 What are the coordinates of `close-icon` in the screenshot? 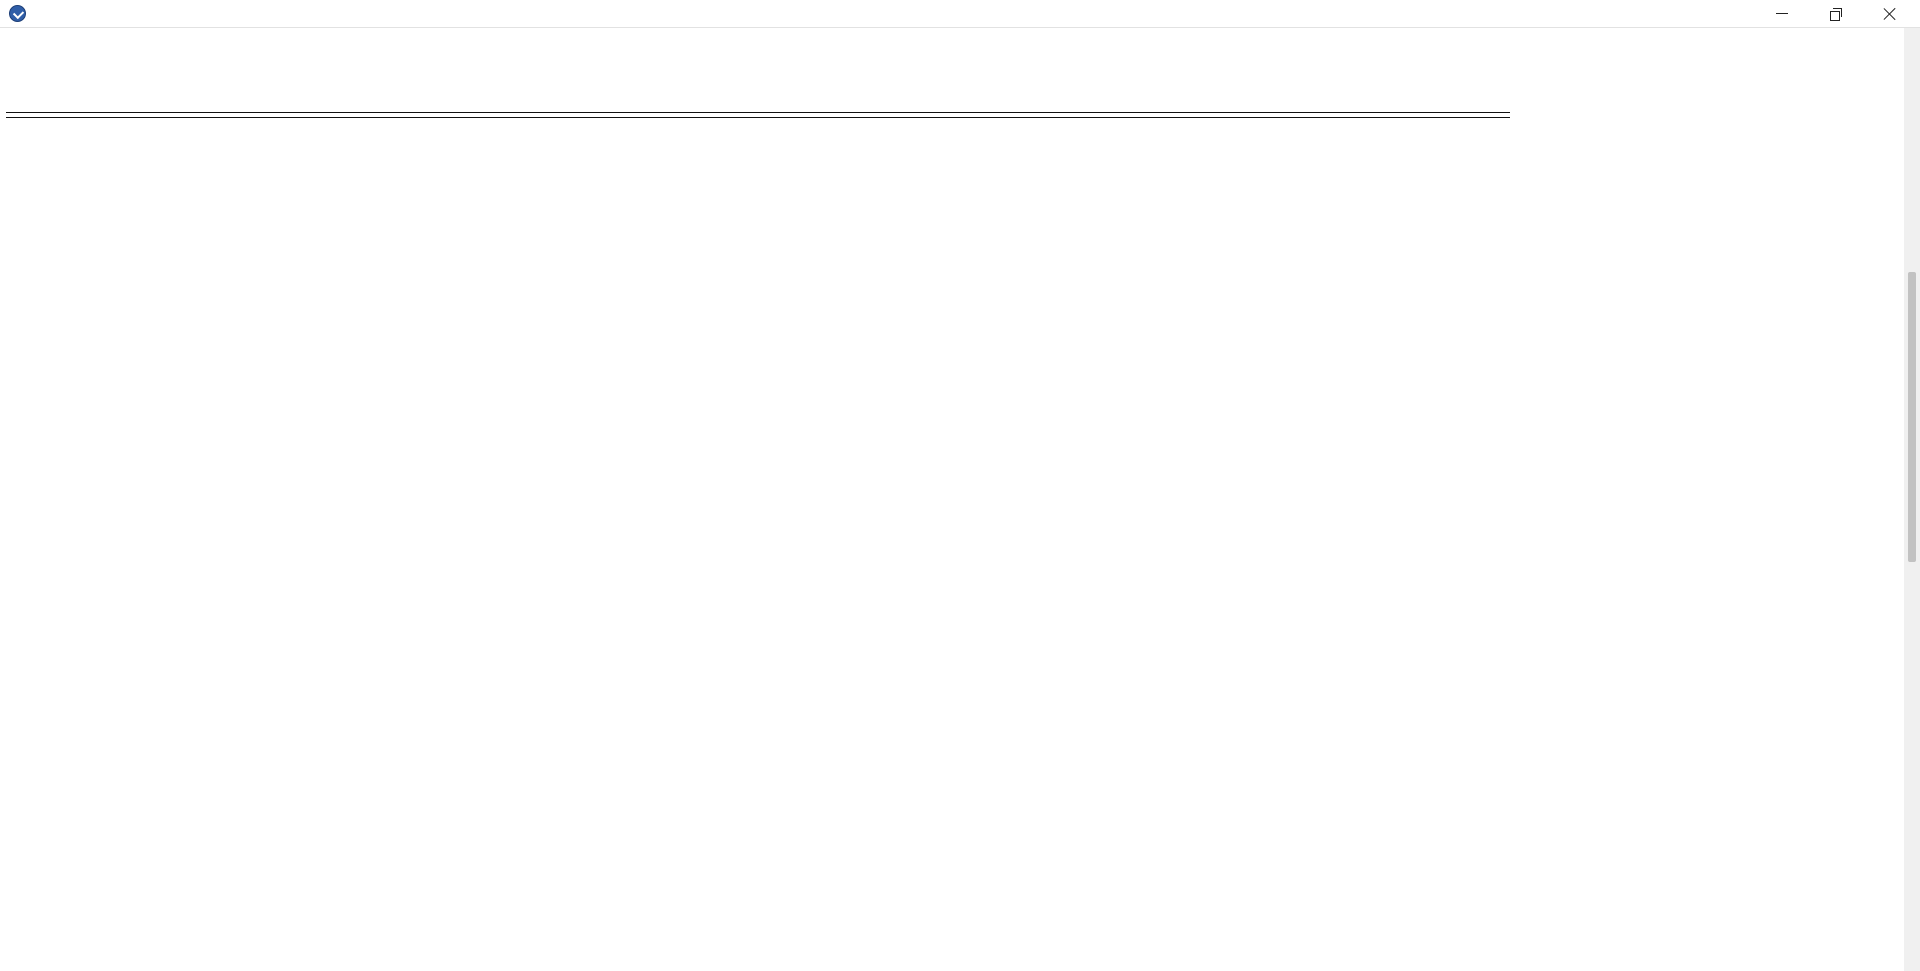 It's located at (1890, 14).